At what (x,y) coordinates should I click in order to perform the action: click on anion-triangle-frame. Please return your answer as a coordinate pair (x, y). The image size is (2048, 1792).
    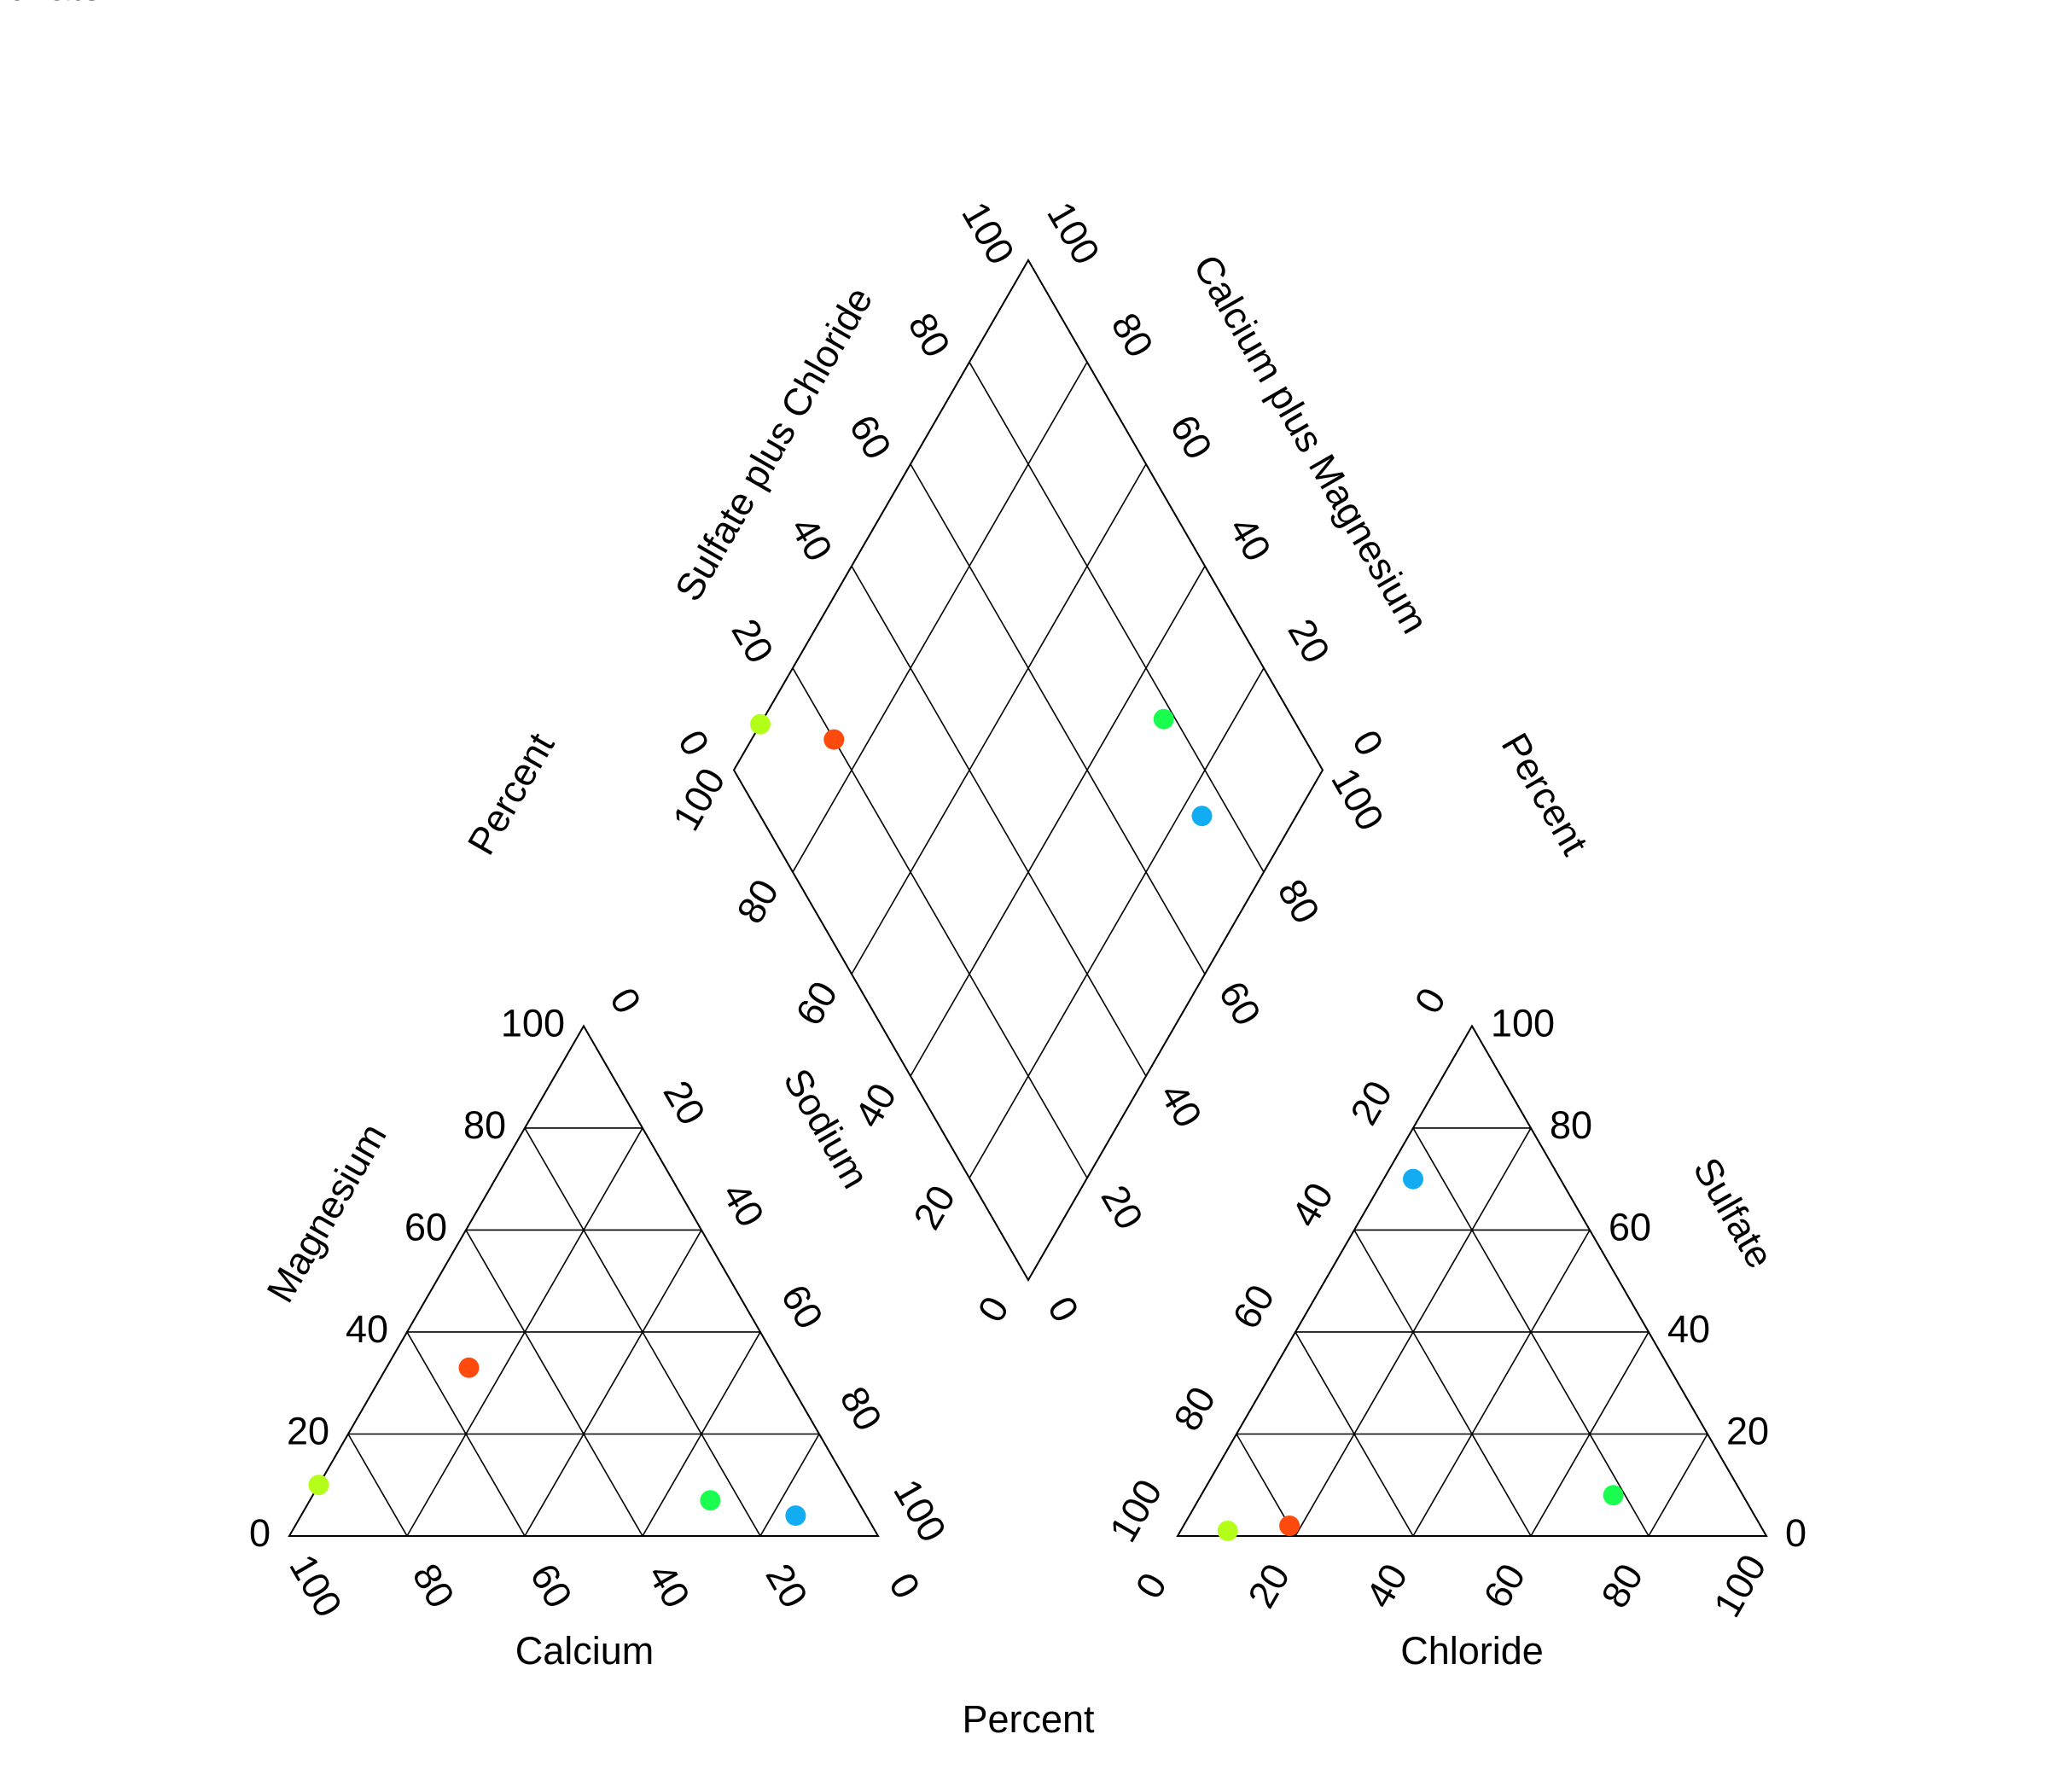
    Looking at the image, I should click on (1472, 1280).